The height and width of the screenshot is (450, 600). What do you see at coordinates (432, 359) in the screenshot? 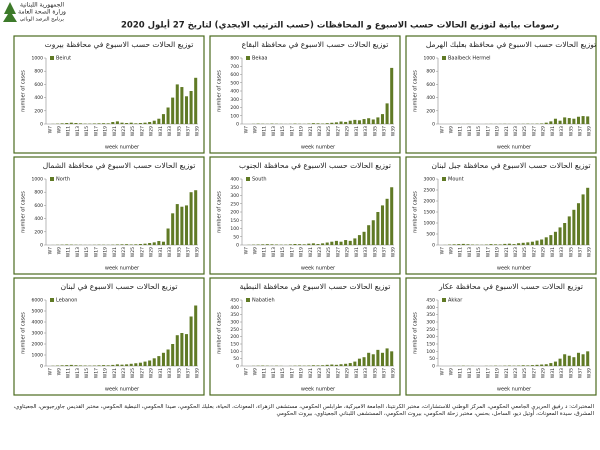
I see `y-tick-label: 50` at bounding box center [432, 359].